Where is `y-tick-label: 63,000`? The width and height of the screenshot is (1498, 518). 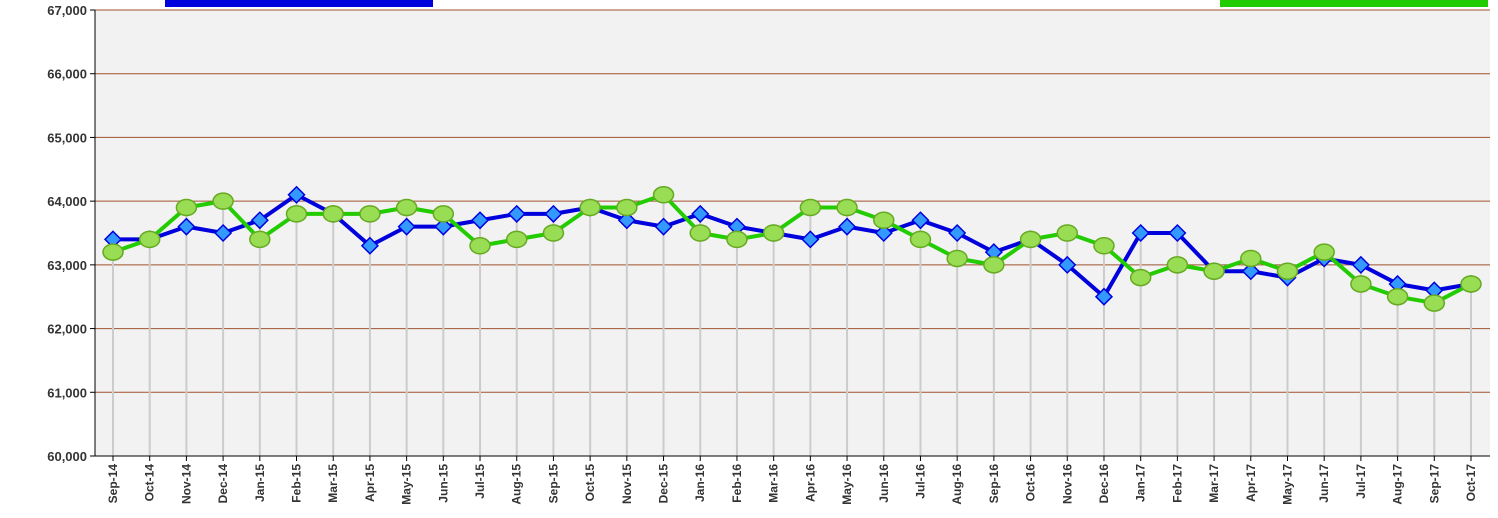
y-tick-label: 63,000 is located at coordinates (67, 265).